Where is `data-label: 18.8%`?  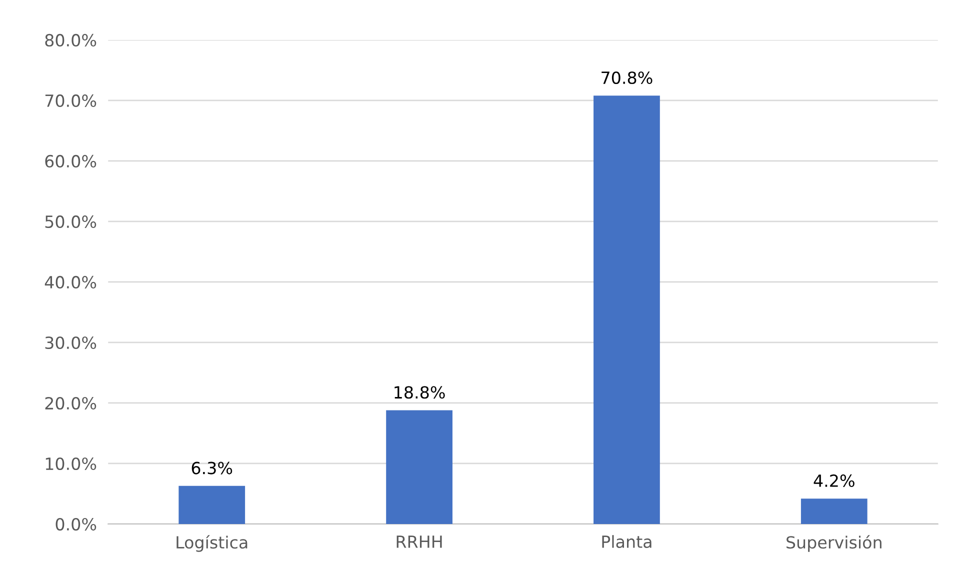
data-label: 18.8% is located at coordinates (419, 392).